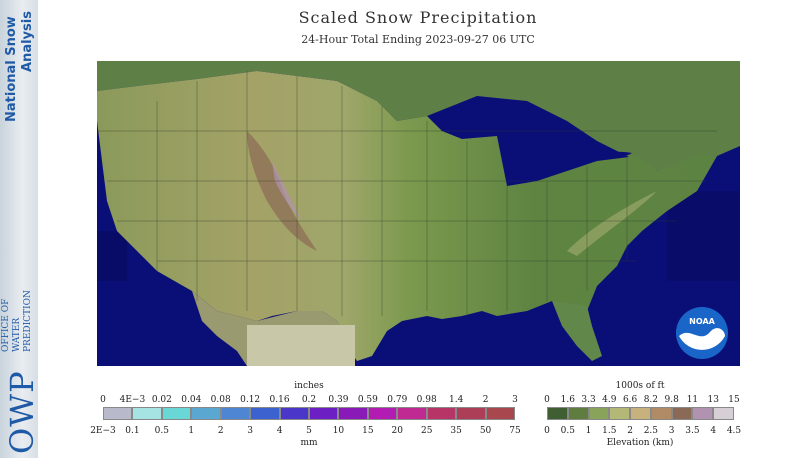 The height and width of the screenshot is (458, 801). I want to click on elev-top-label: 15, so click(734, 400).